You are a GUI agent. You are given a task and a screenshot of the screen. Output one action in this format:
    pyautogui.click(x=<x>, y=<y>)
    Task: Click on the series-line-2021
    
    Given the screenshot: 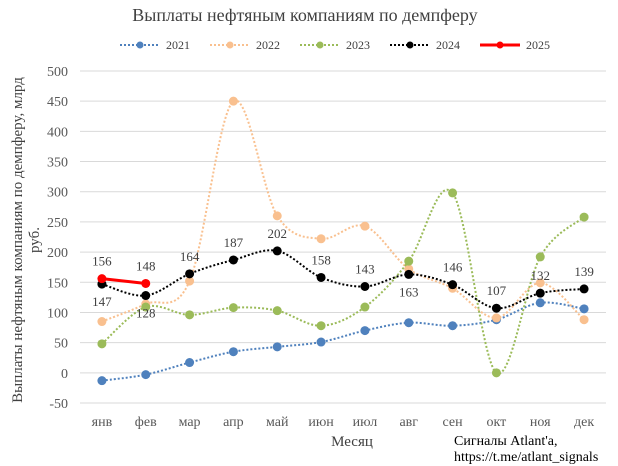 What is the action you would take?
    pyautogui.click(x=343, y=341)
    